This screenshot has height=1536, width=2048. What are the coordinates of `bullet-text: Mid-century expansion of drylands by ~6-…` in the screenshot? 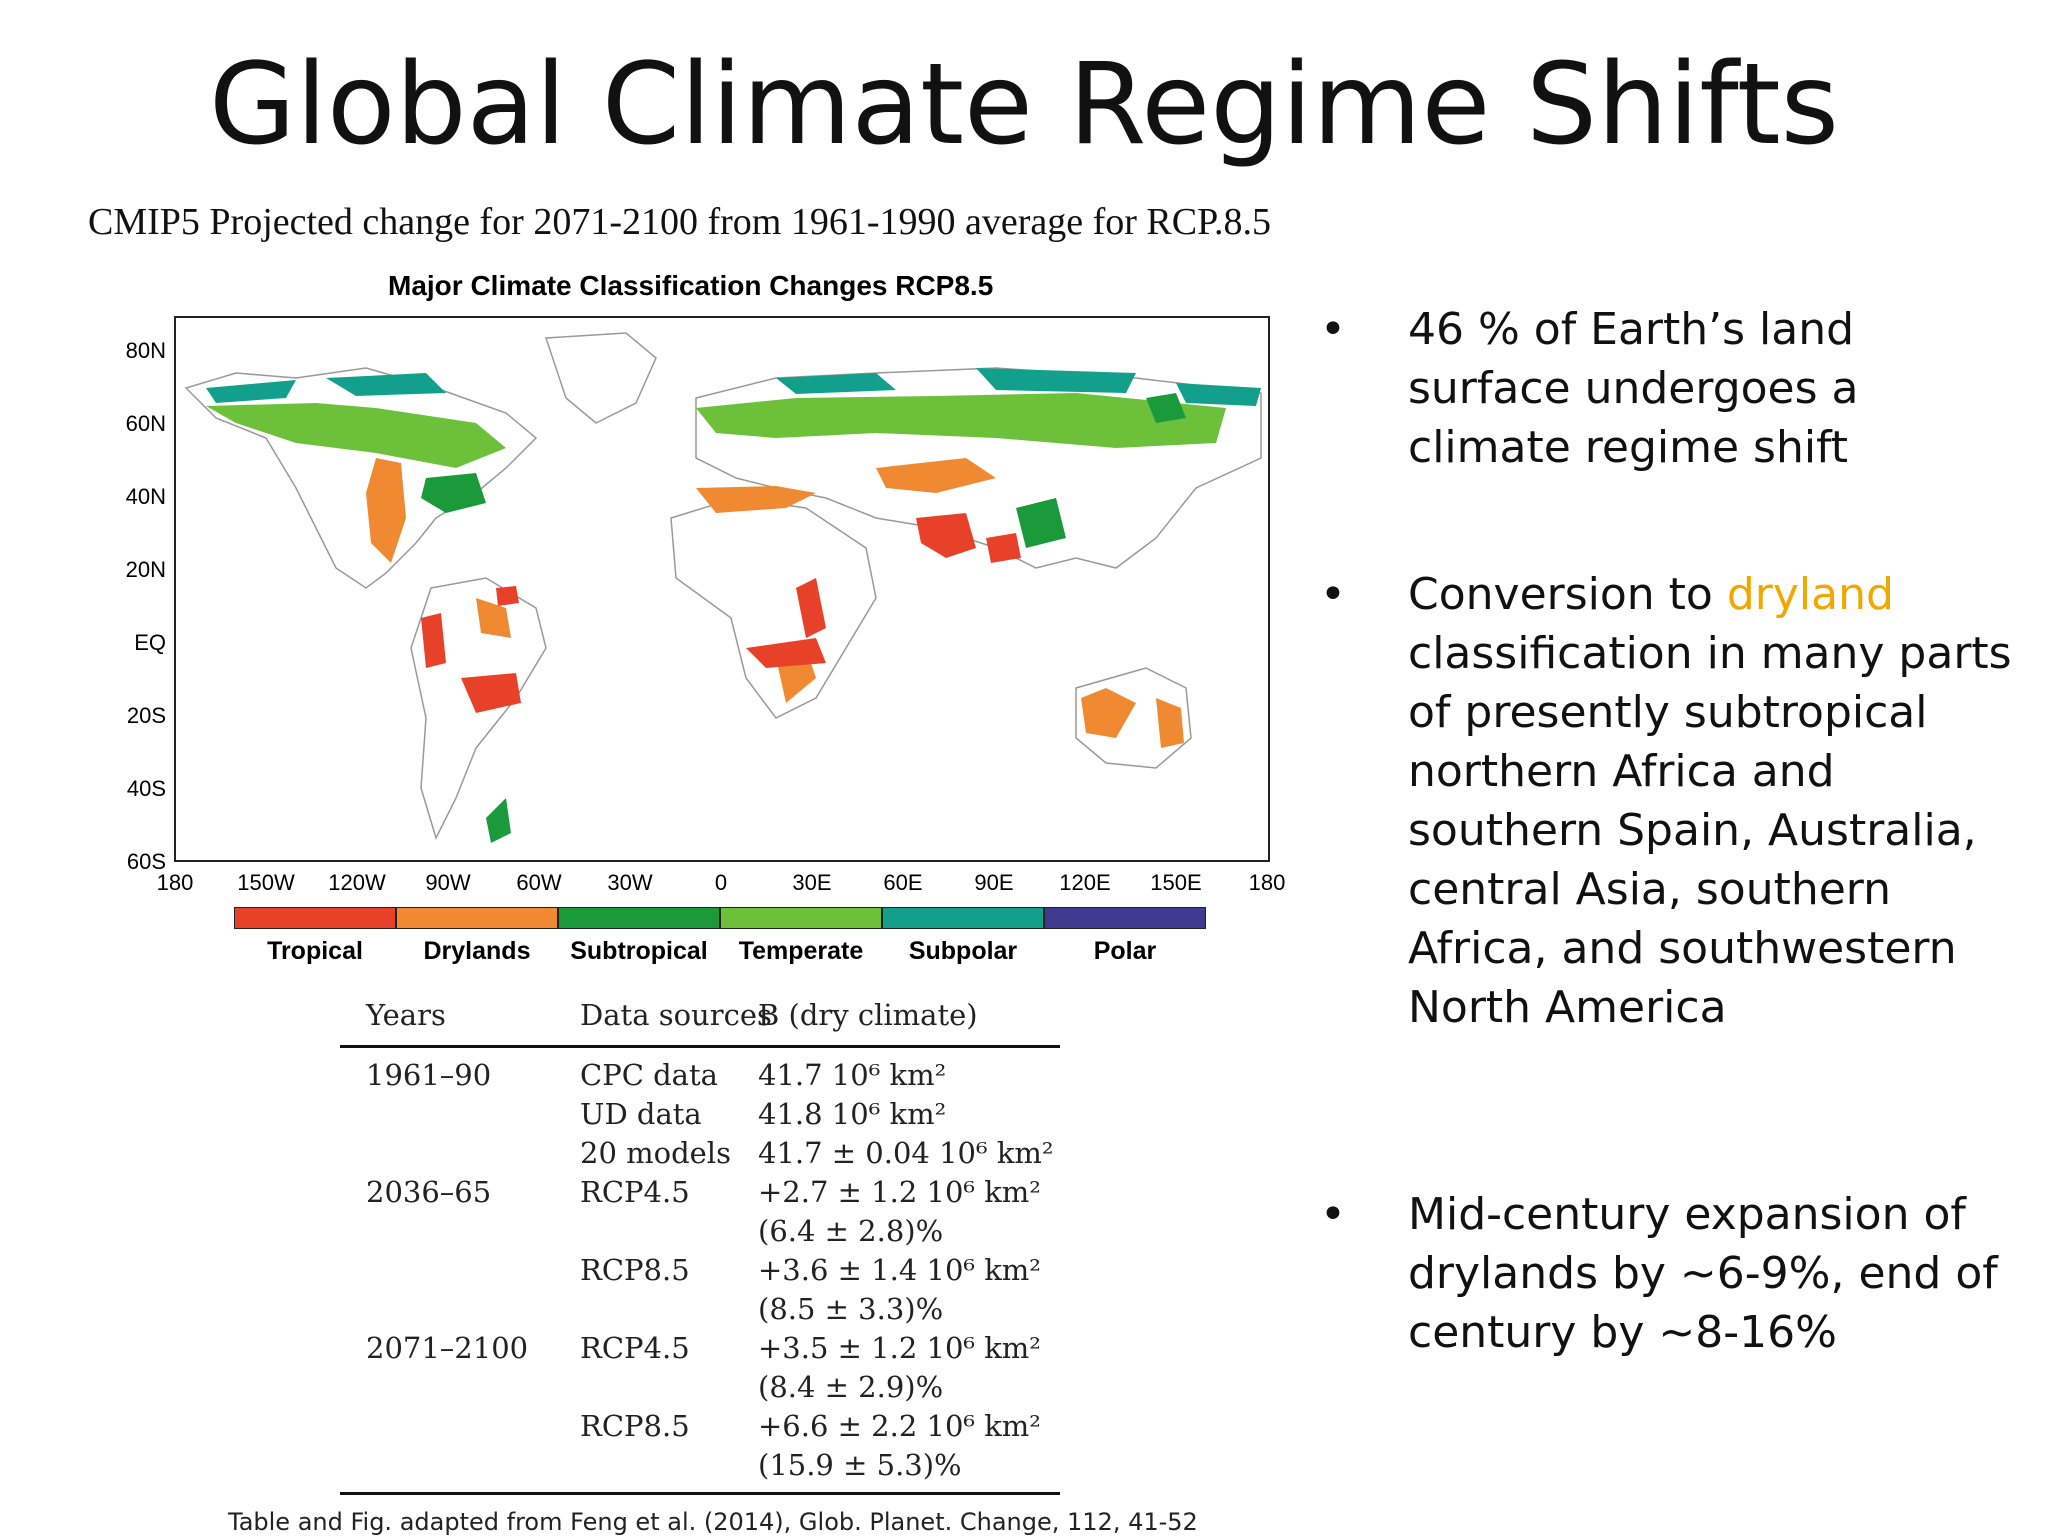 It's located at (1703, 1273).